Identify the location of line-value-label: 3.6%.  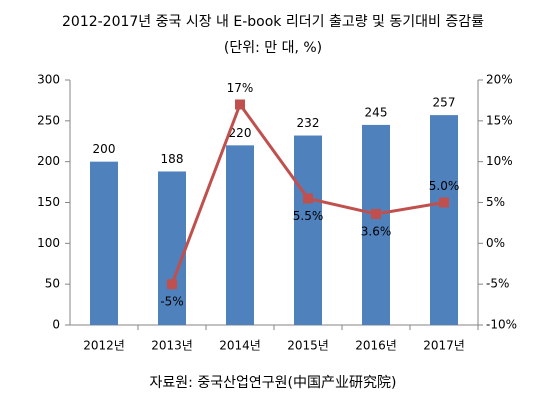
(376, 231).